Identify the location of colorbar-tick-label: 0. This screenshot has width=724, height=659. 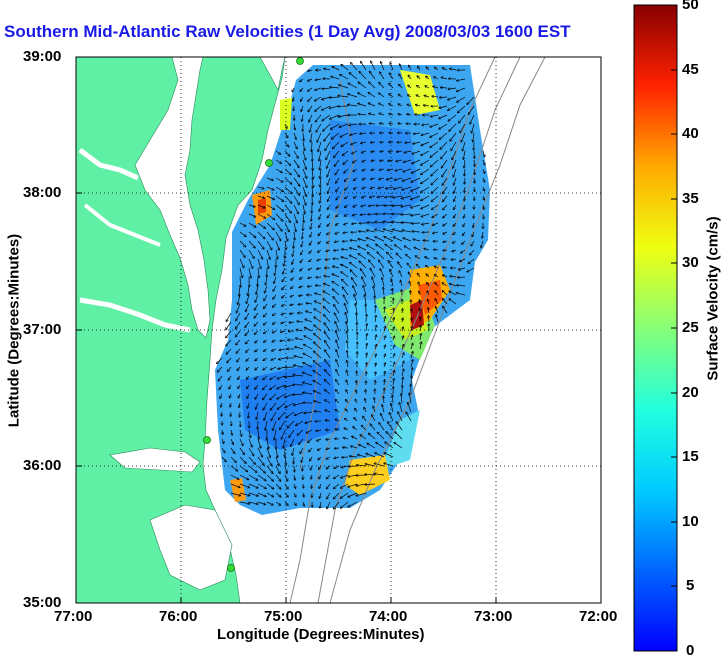
(690, 650).